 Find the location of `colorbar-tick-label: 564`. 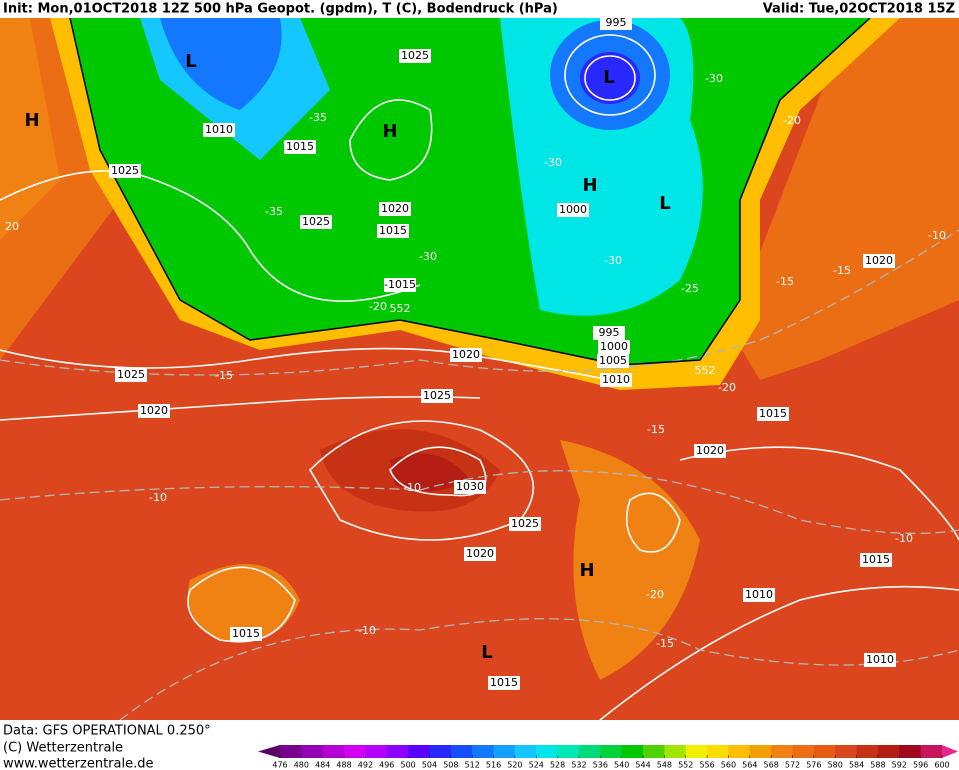

colorbar-tick-label: 564 is located at coordinates (749, 765).